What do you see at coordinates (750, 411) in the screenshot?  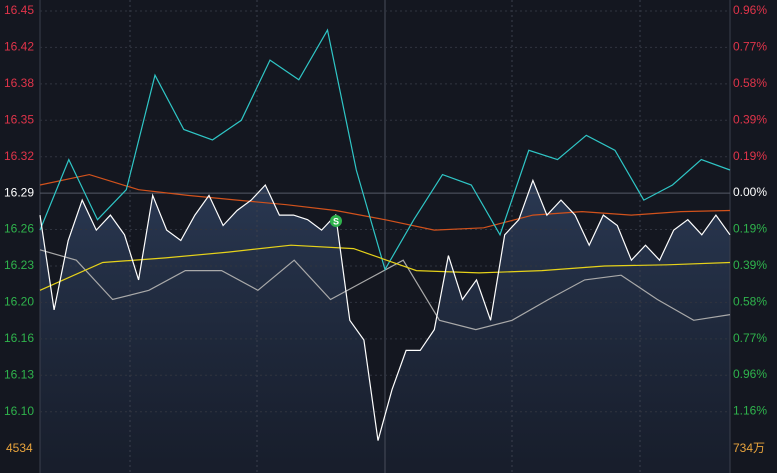 I see `y2-tick-label: 1.16%` at bounding box center [750, 411].